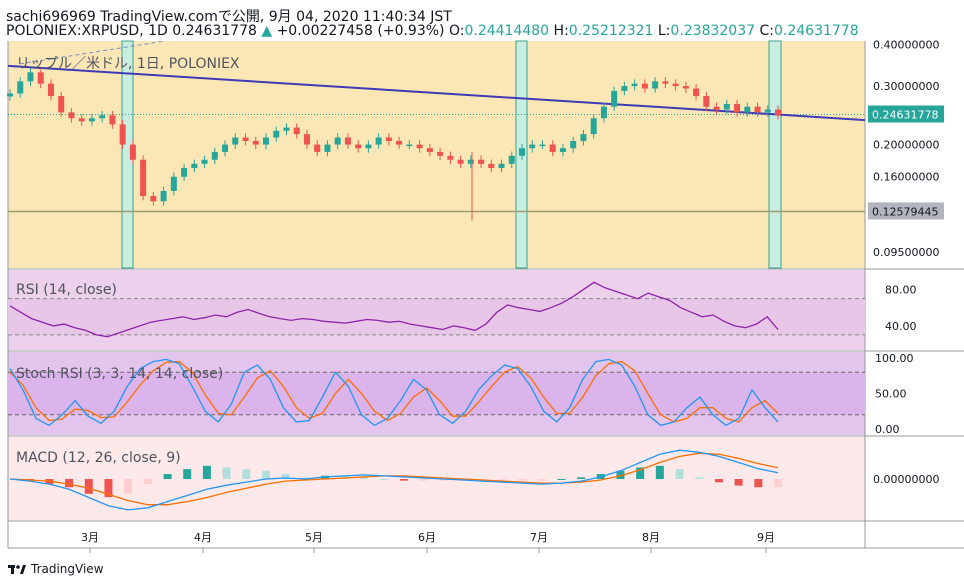 This screenshot has height=587, width=964. What do you see at coordinates (561, 31) in the screenshot?
I see `high-label: H:` at bounding box center [561, 31].